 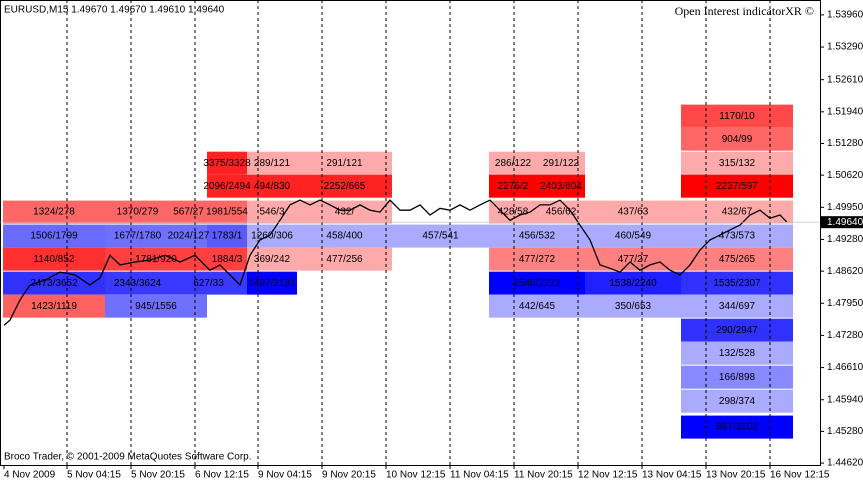 I want to click on oi-label: 2096/2494, so click(x=227, y=186).